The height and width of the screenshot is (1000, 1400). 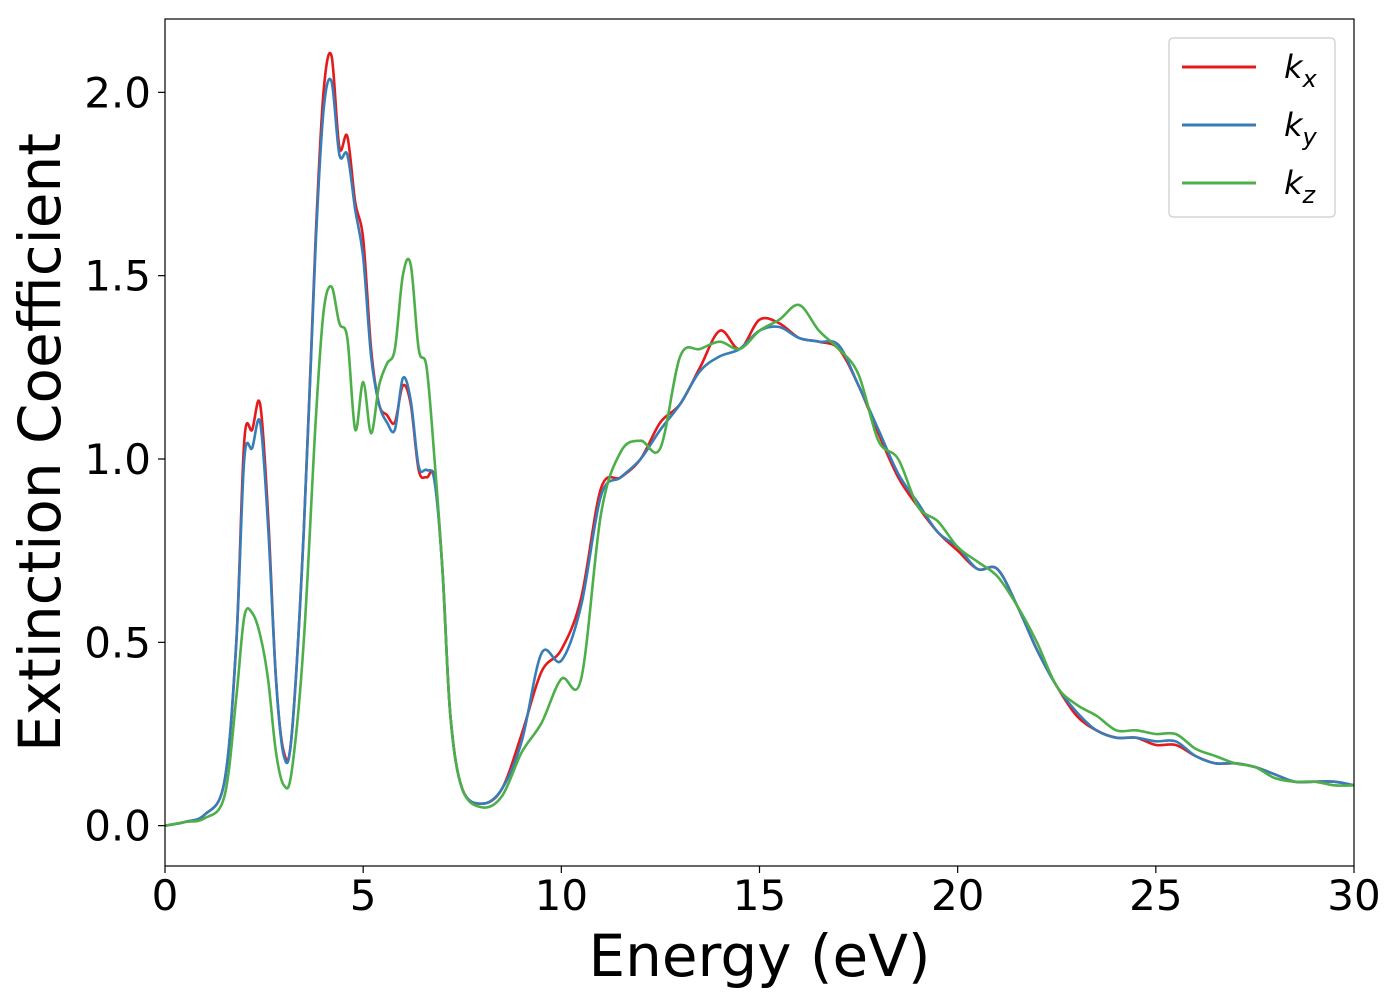 I want to click on y-tick-label: 0.5, so click(x=117, y=642).